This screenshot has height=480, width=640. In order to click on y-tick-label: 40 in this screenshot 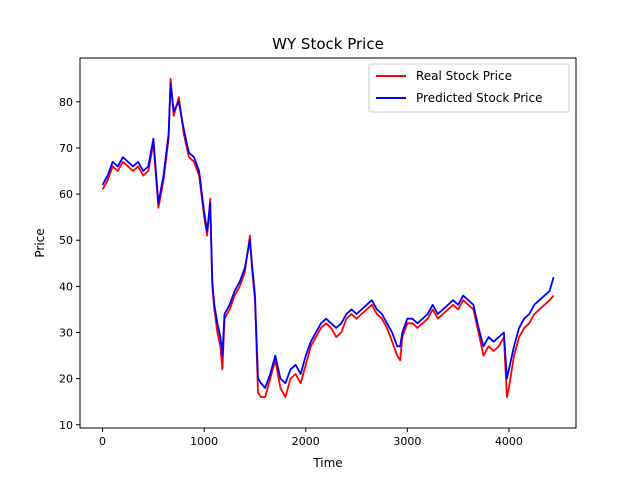, I will do `click(66, 286)`.